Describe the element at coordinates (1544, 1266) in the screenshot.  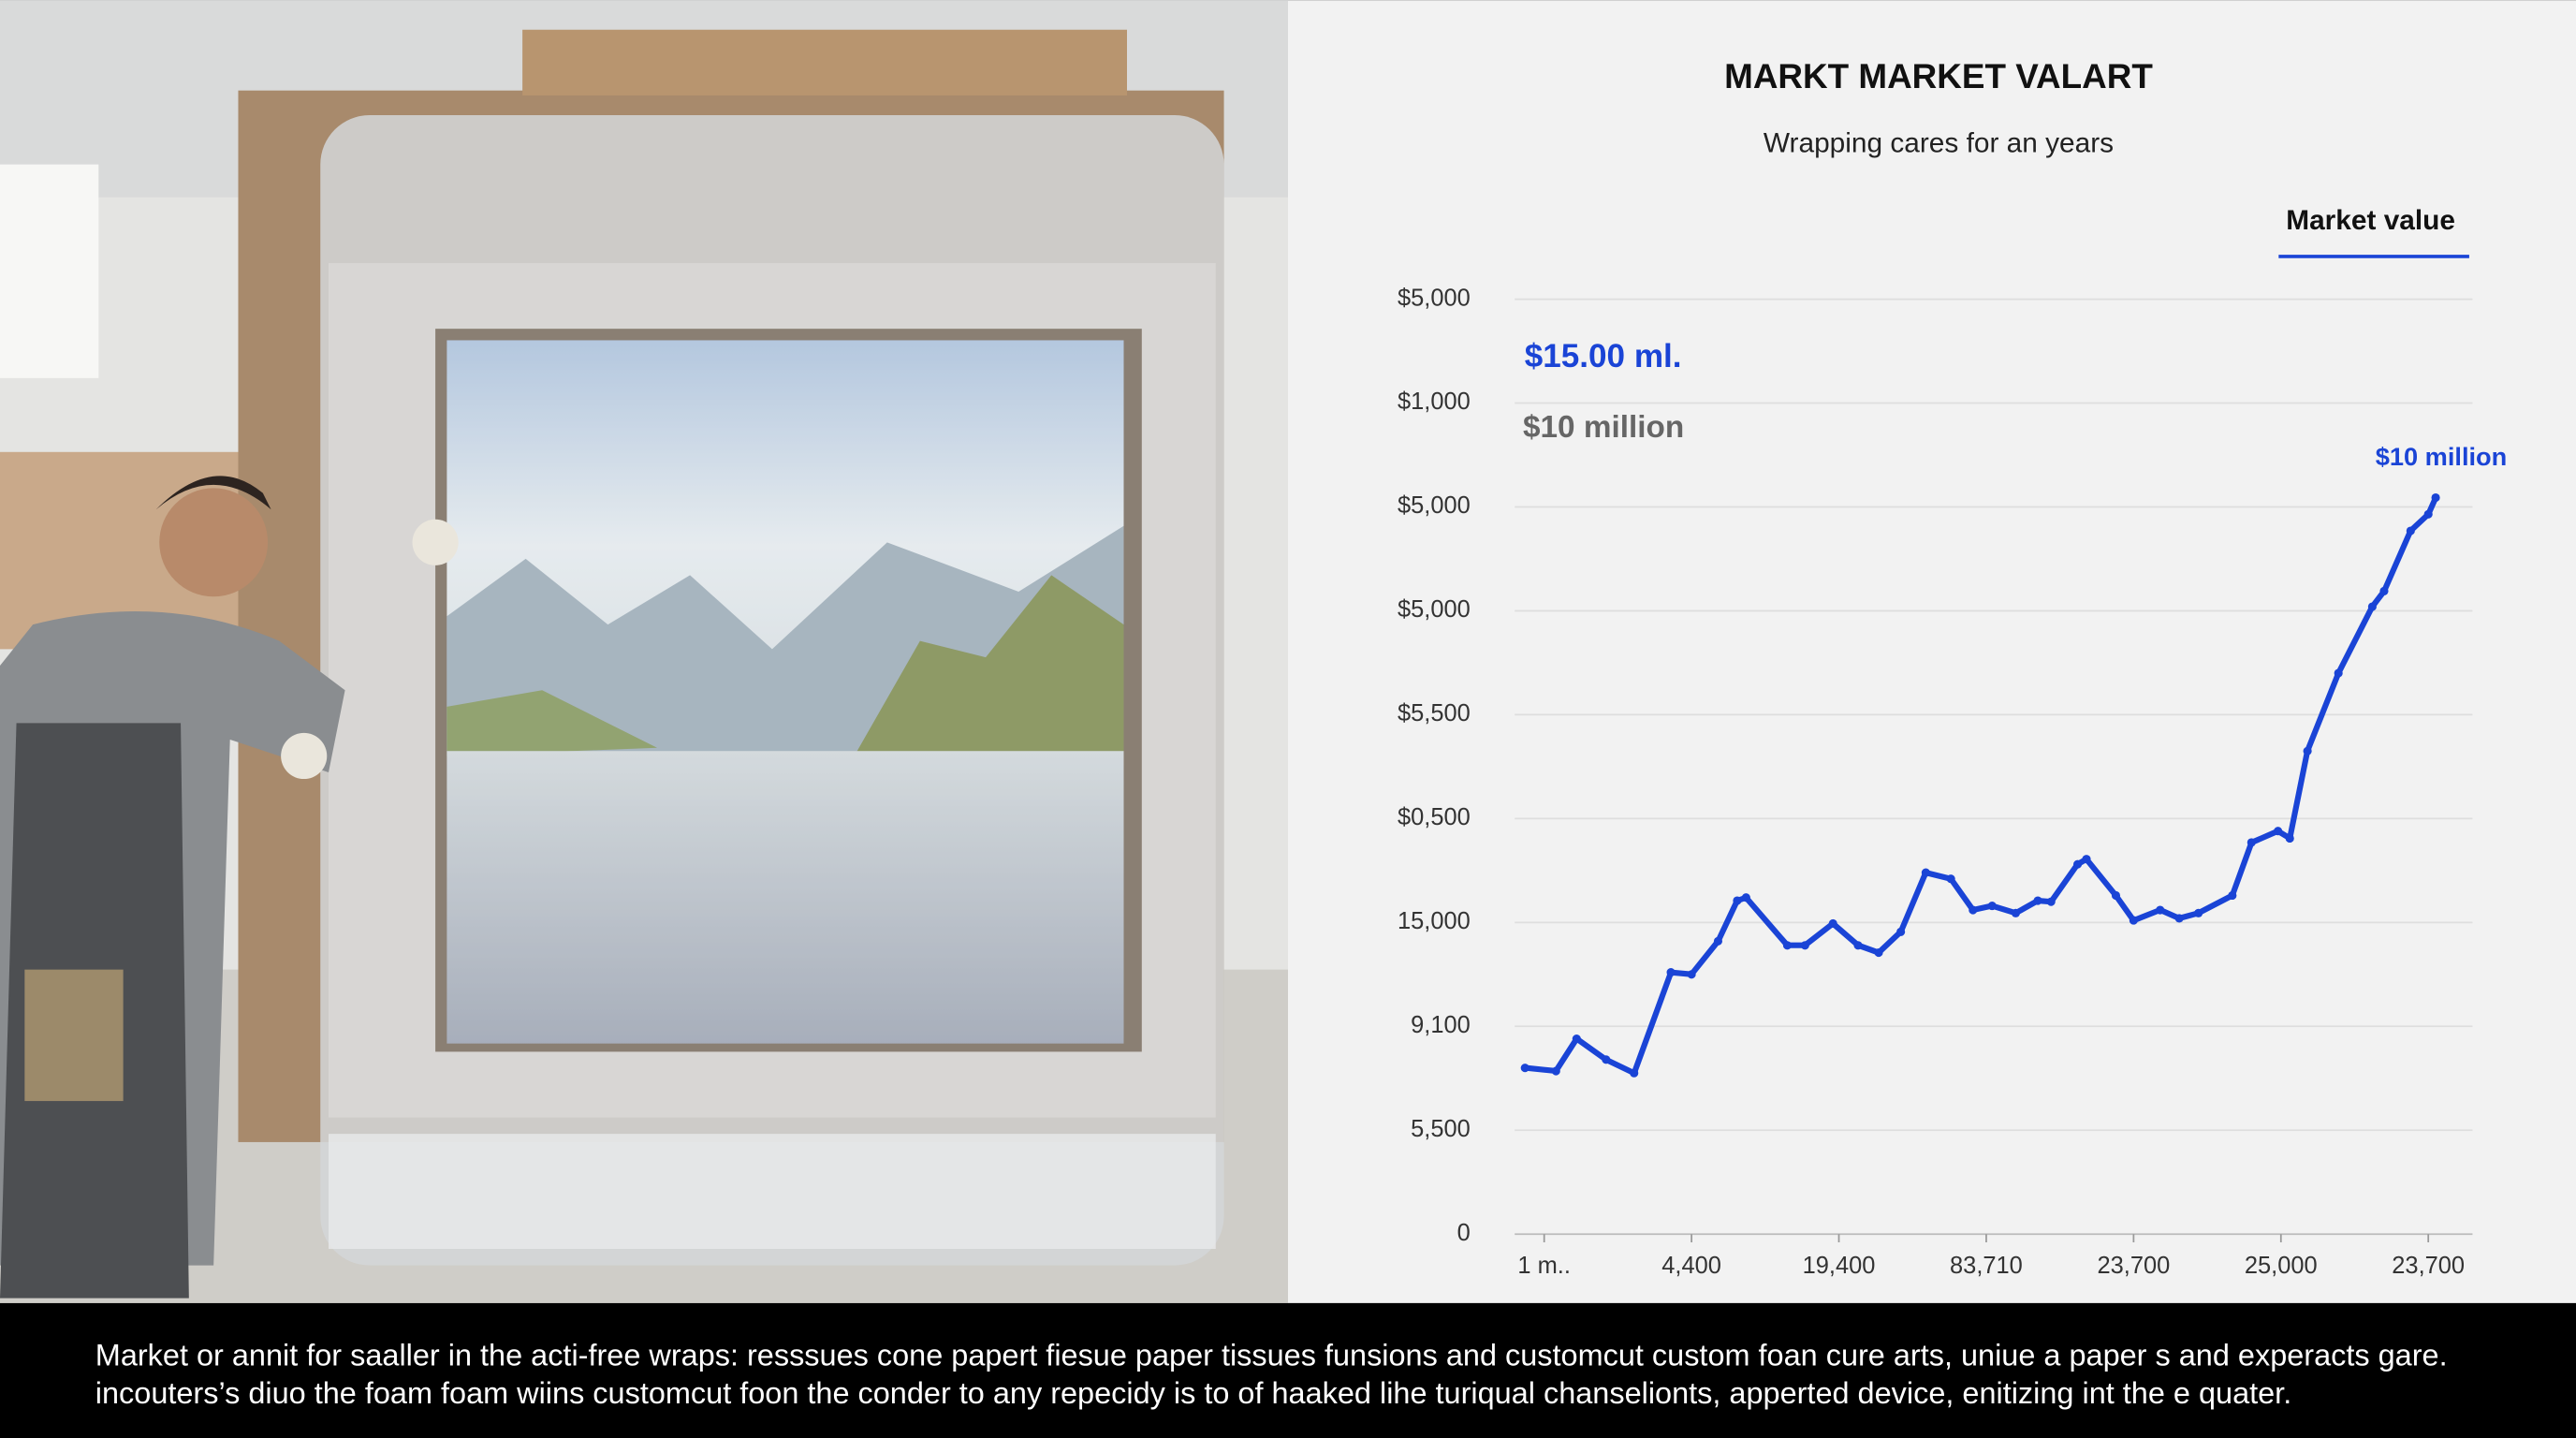
I see `x-tick-label: 1 m..` at that location.